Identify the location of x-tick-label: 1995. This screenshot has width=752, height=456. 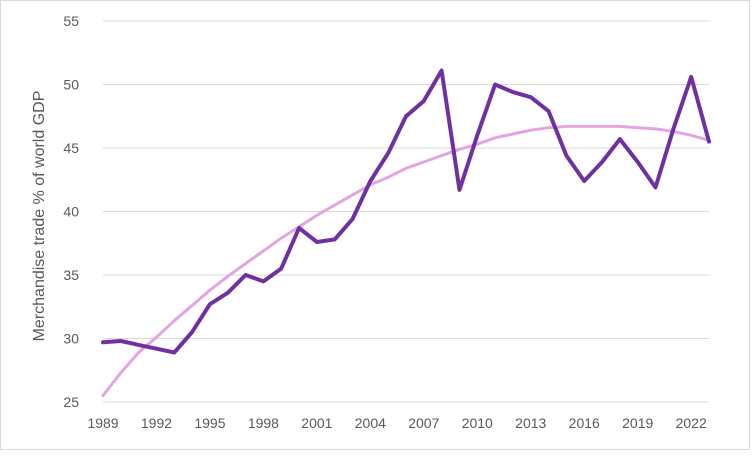
(209, 423).